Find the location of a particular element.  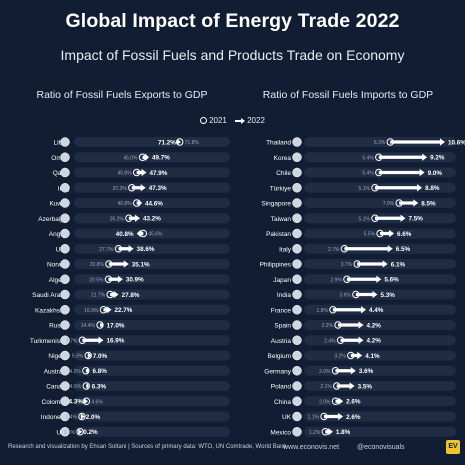

row-angola: Angola 45.6% 40.8% is located at coordinates (139, 233).